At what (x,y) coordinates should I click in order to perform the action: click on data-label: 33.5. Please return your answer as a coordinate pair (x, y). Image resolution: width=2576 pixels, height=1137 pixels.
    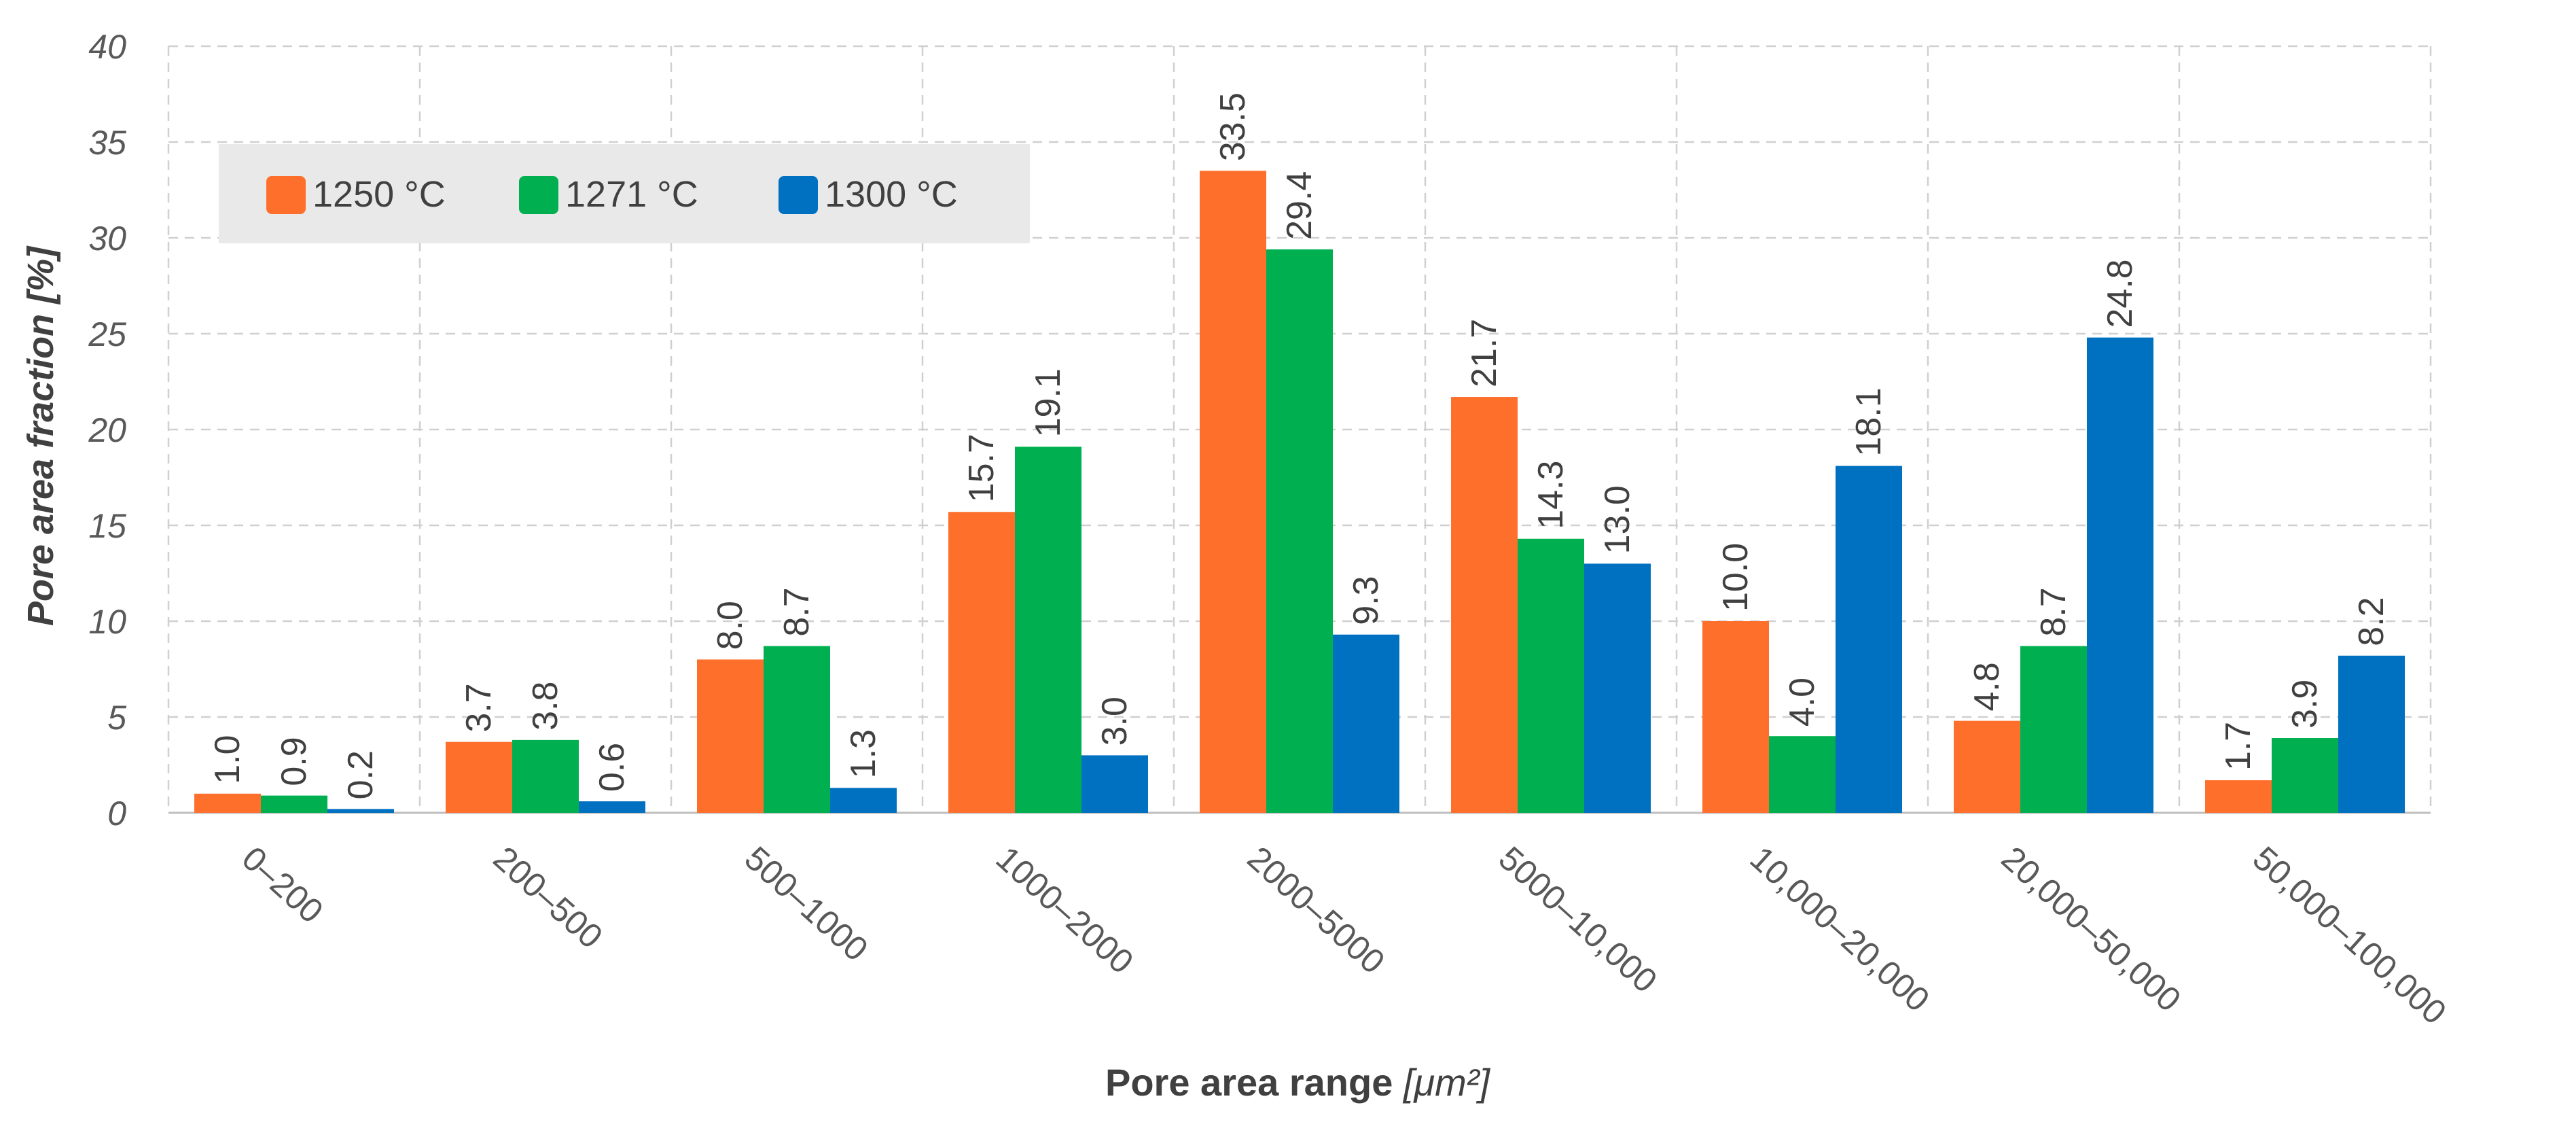
    Looking at the image, I should click on (1233, 127).